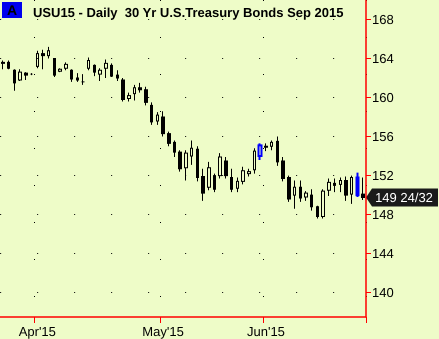  Describe the element at coordinates (383, 58) in the screenshot. I see `y-tick-label: 164` at that location.